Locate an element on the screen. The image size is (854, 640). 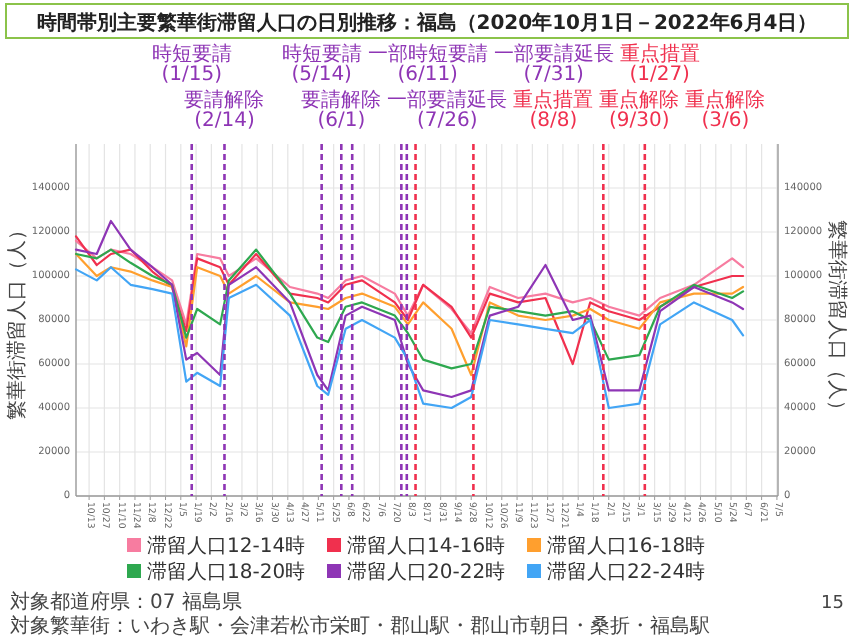
ref-line-label: 重点解除 (3/6) is located at coordinates (725, 110).